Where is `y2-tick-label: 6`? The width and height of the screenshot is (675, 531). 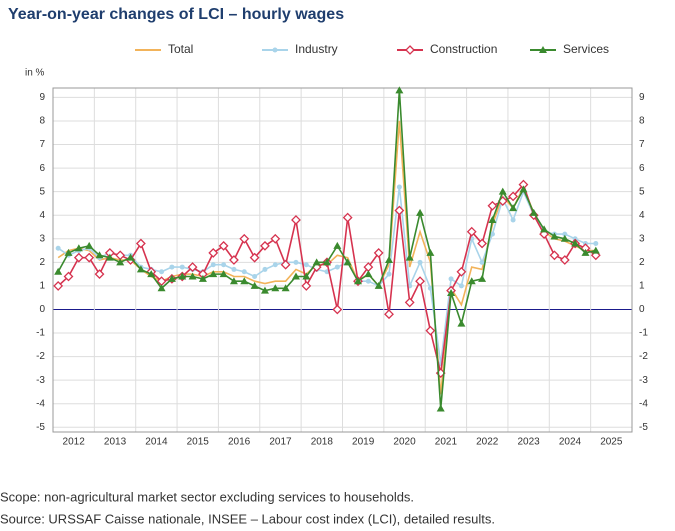
y2-tick-label: 6 is located at coordinates (642, 168).